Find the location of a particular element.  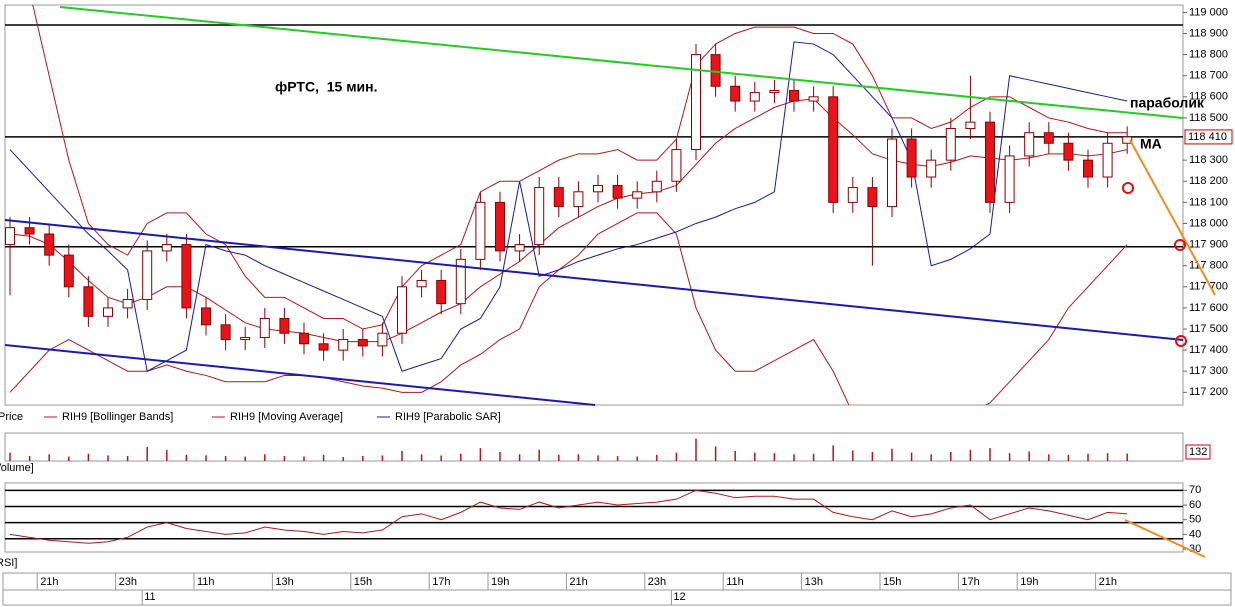

date-label: 12 is located at coordinates (679, 597).